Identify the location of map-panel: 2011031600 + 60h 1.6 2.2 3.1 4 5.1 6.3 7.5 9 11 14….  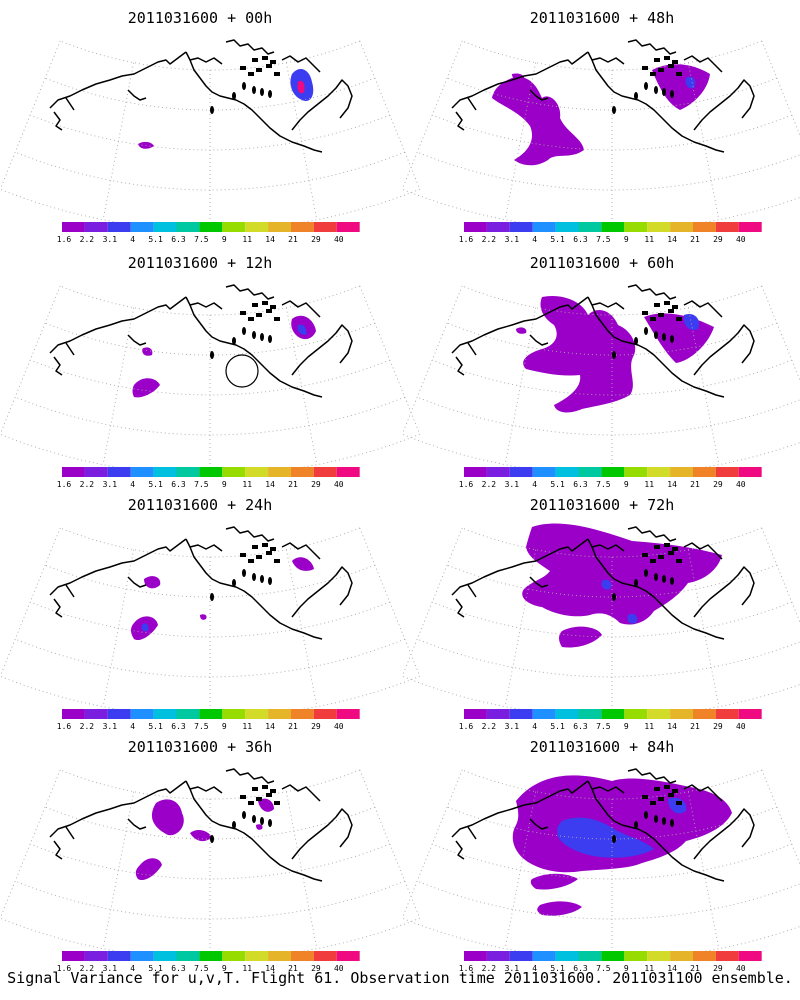
(600, 371).